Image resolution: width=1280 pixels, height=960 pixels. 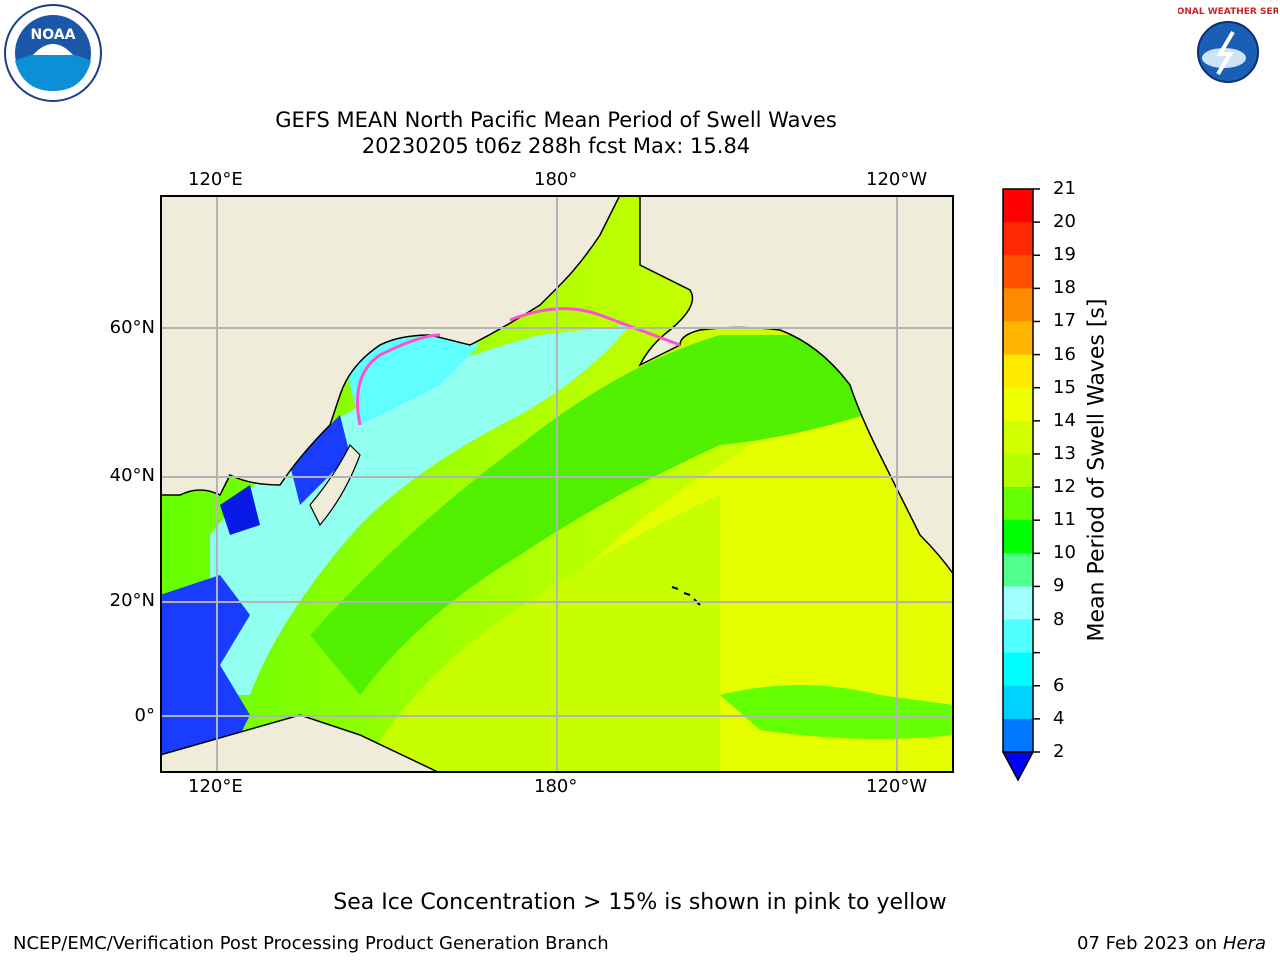 I want to click on colorbar-tick-label: 17, so click(x=1064, y=321).